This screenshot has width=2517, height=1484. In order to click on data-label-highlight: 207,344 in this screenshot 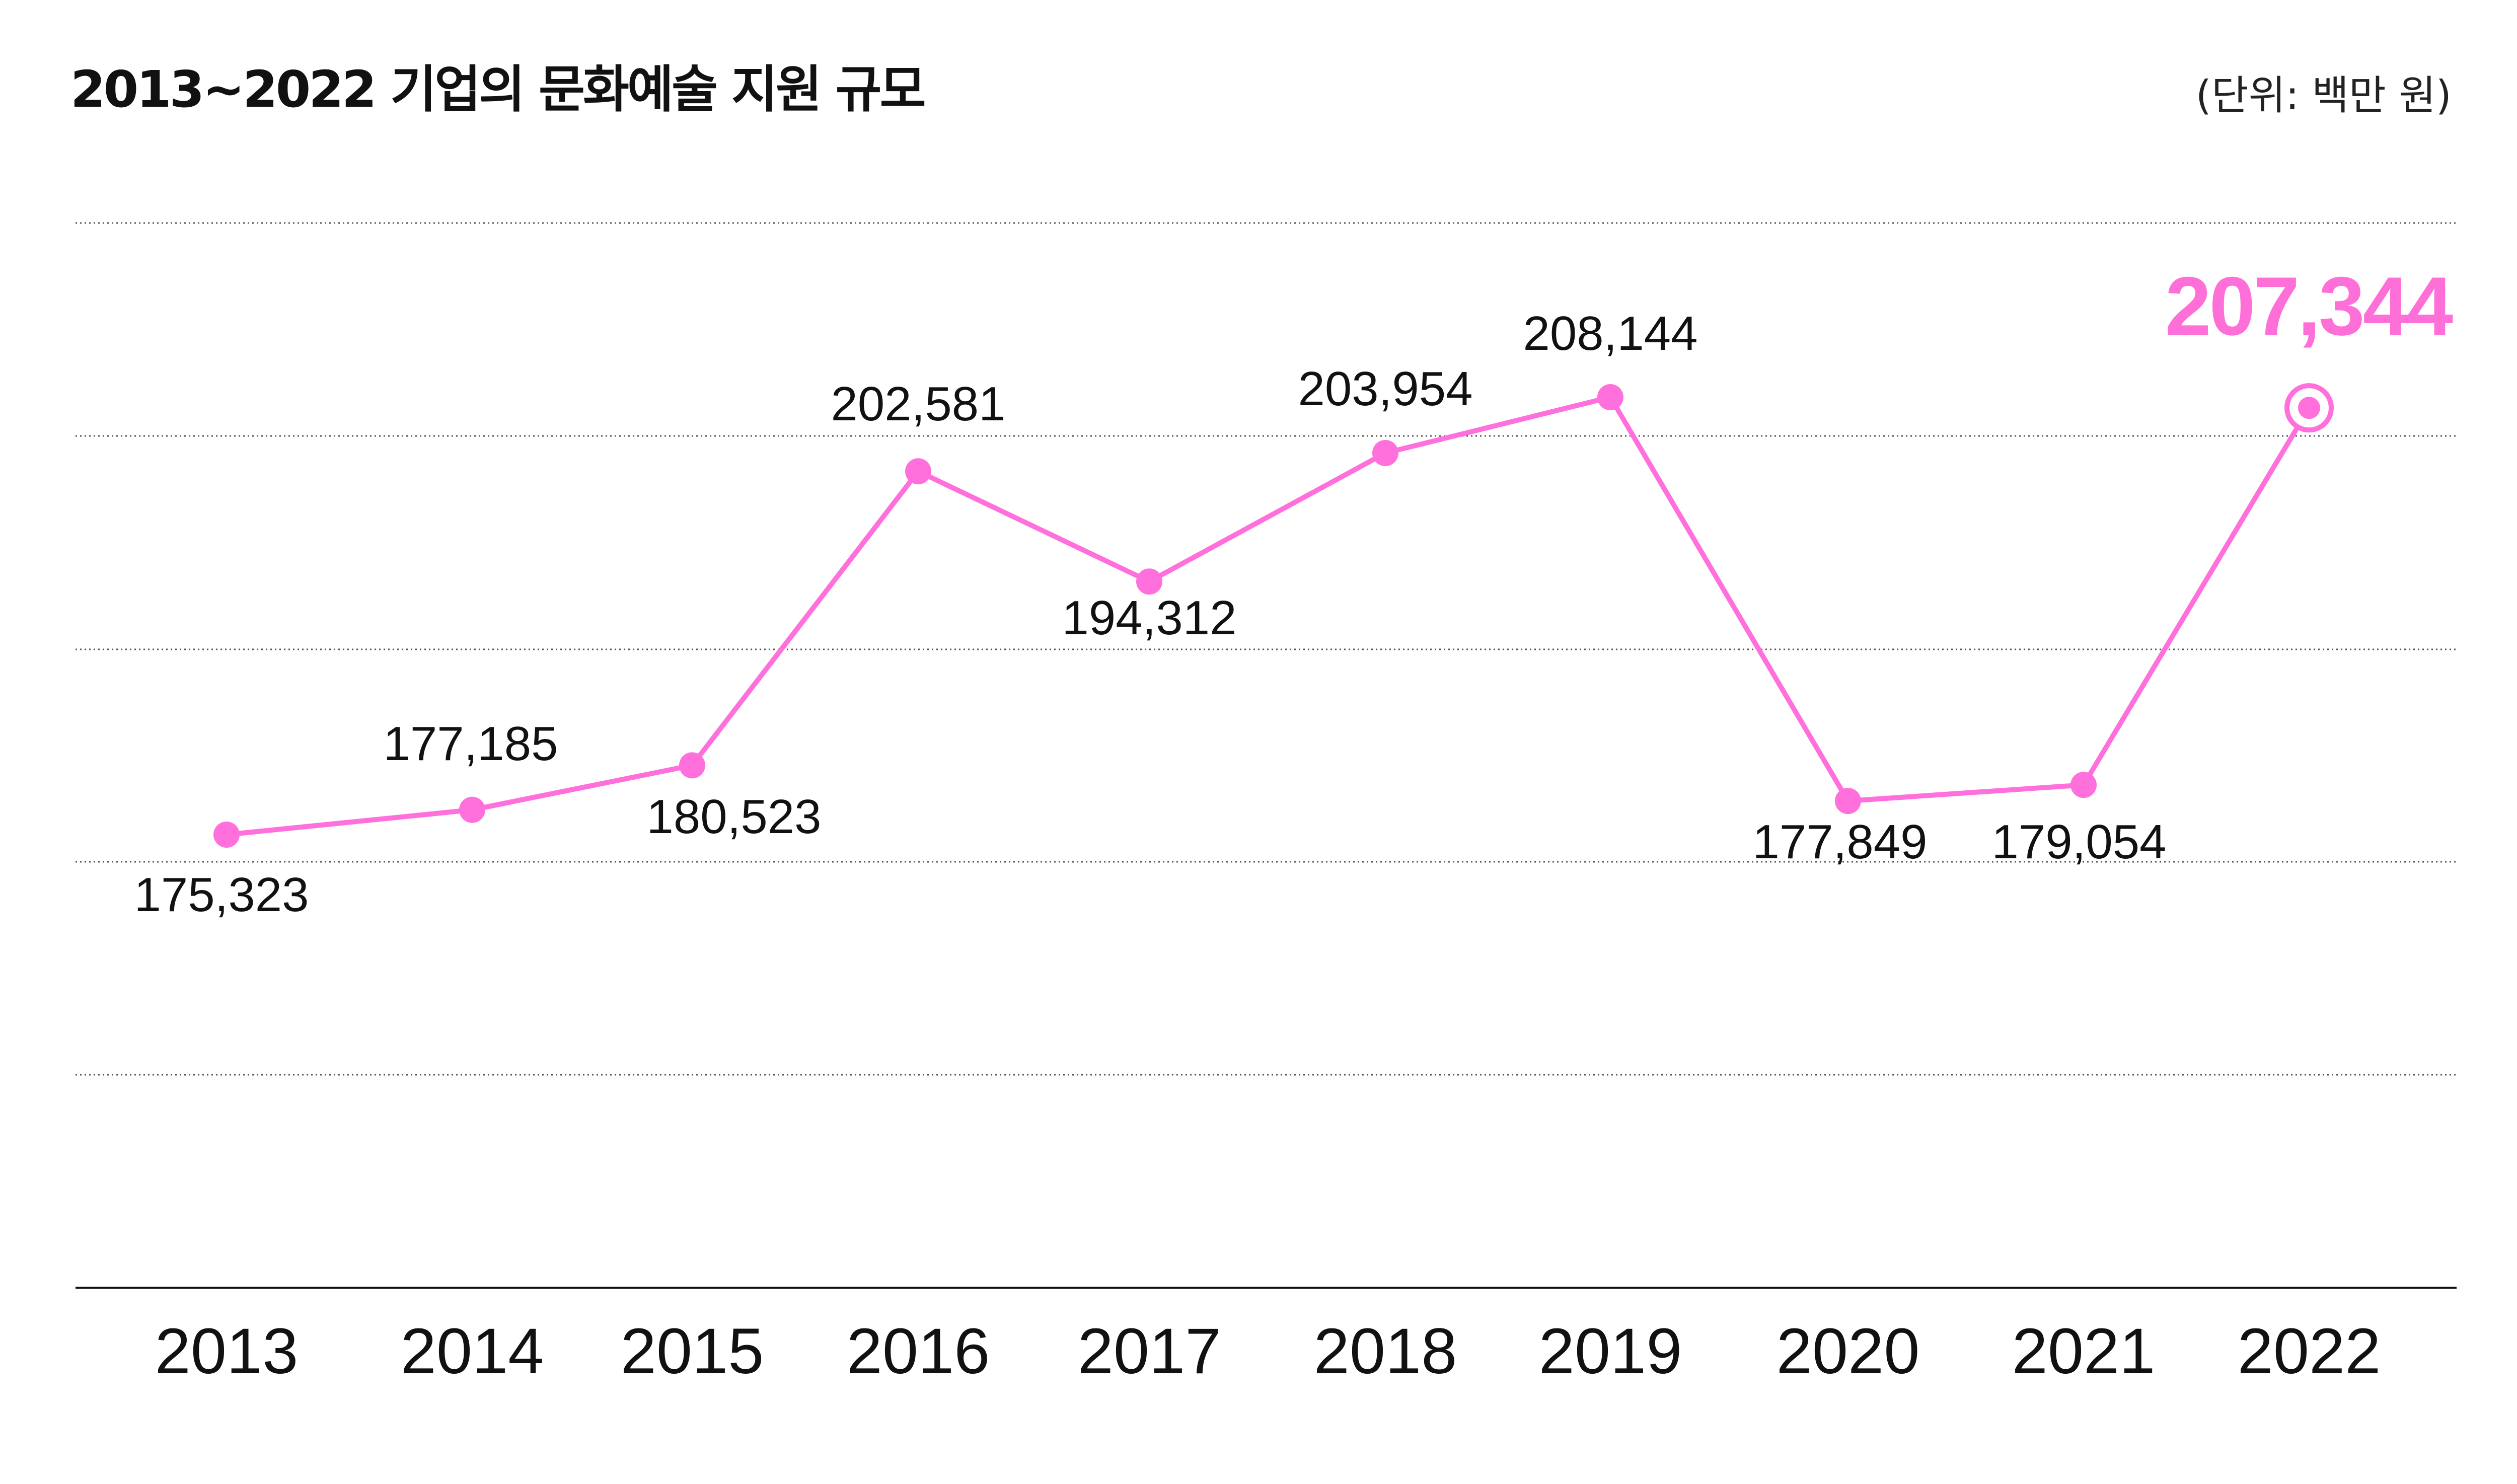, I will do `click(2309, 306)`.